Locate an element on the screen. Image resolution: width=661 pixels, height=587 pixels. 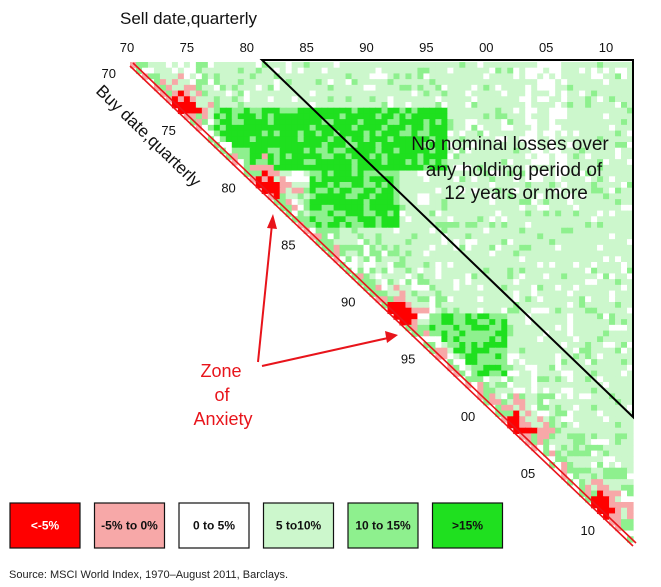
zone-arrow-right-head is located at coordinates (391, 337).